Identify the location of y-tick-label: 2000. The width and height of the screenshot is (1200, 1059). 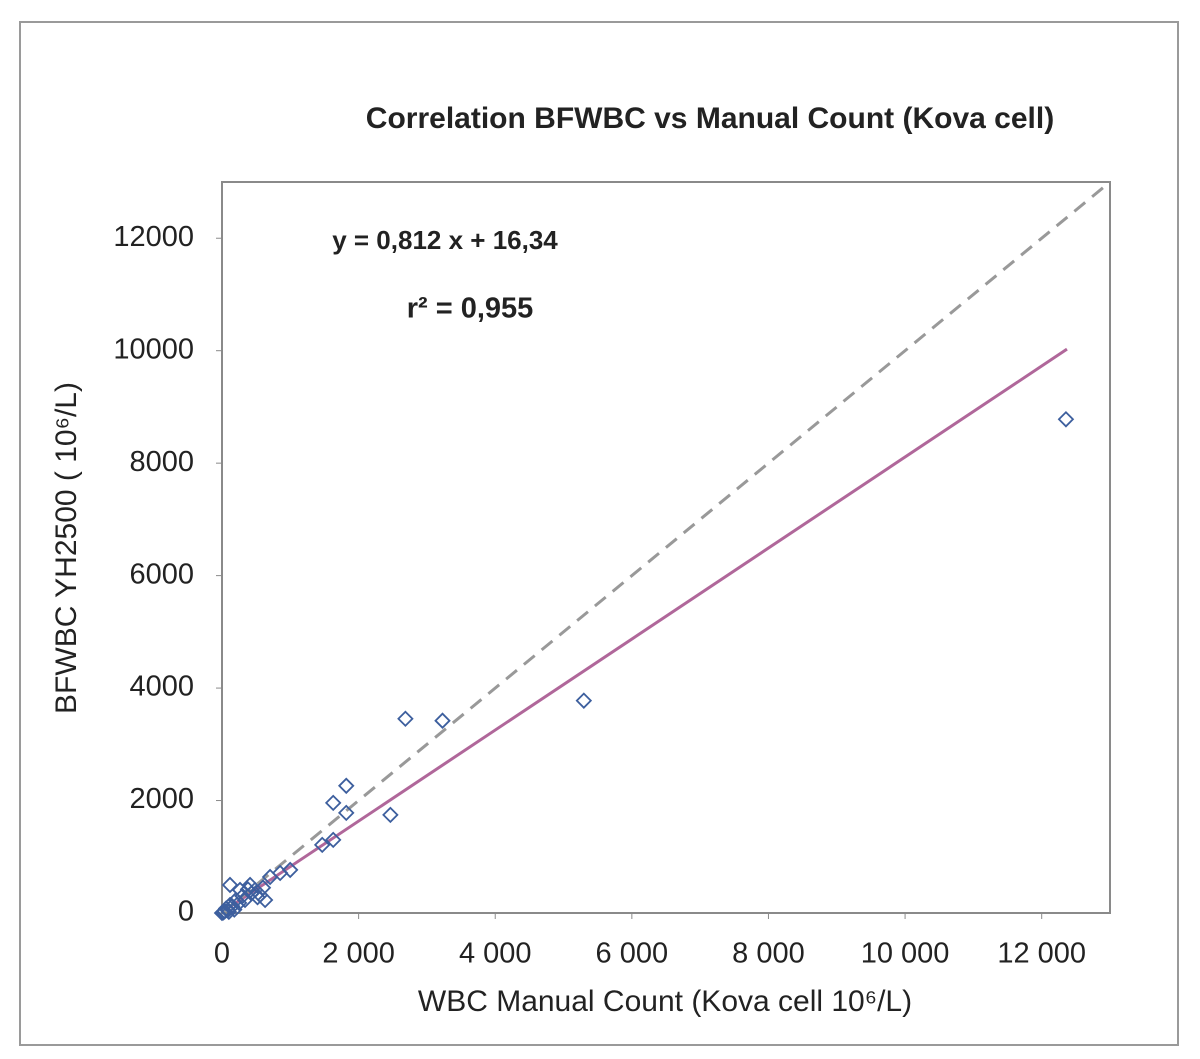
(161, 799).